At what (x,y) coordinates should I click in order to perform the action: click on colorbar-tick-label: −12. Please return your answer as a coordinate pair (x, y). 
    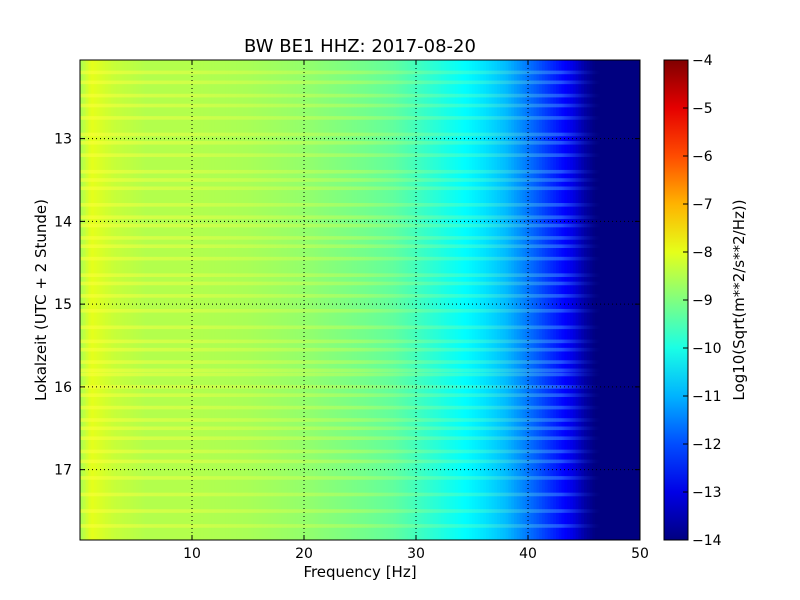
    Looking at the image, I should click on (707, 445).